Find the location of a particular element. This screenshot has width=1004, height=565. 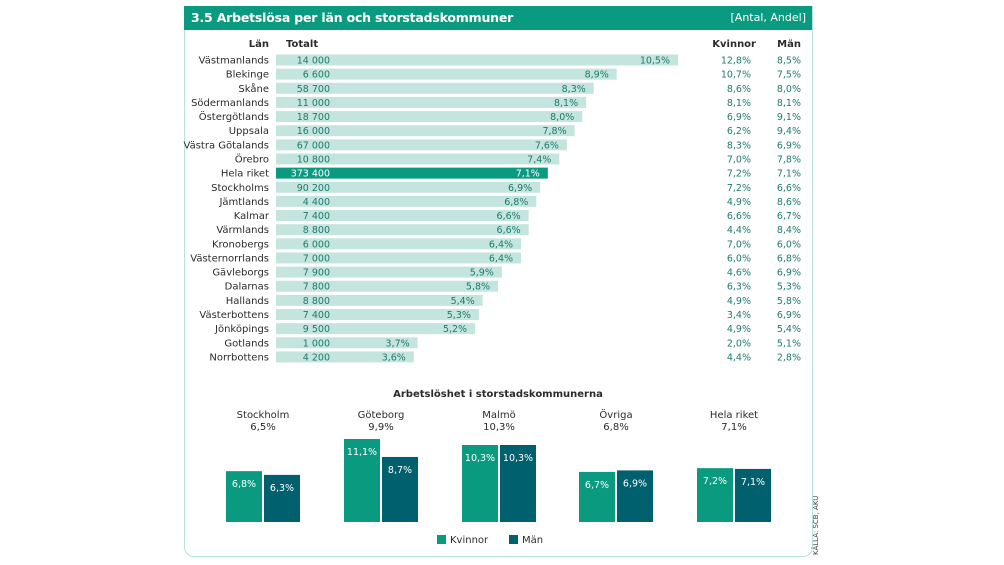

man-value: 9,4% is located at coordinates (789, 131).